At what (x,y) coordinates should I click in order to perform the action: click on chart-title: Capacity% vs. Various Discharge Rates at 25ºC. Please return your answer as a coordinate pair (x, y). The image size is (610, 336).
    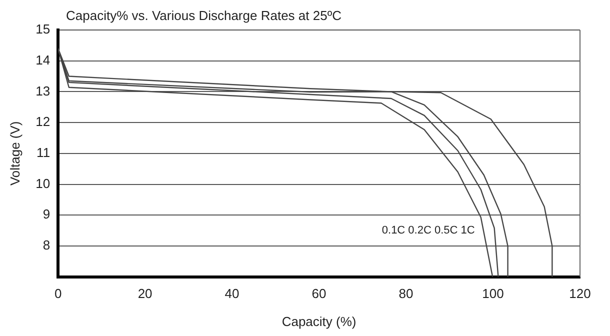
    Looking at the image, I should click on (204, 15).